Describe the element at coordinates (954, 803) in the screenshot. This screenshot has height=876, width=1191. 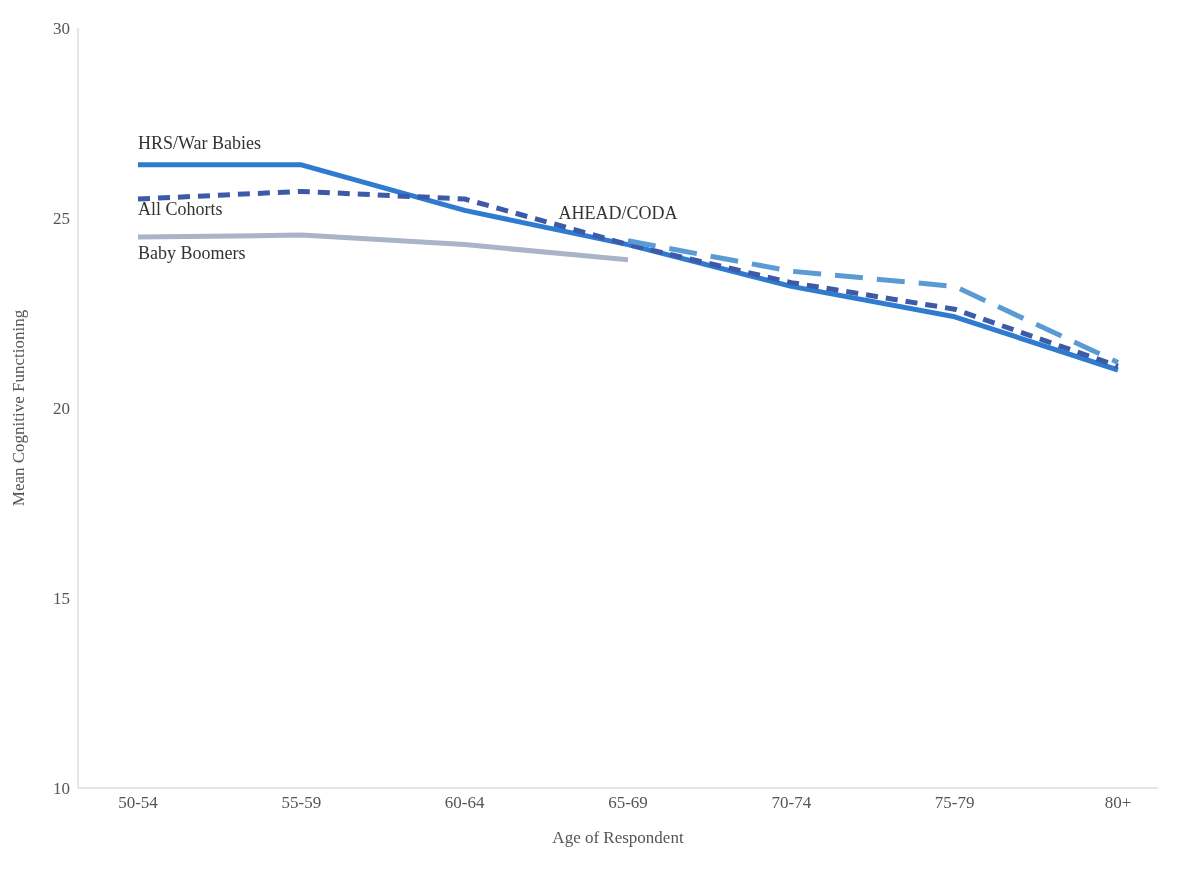
I see `x-tick-label: 75-79` at that location.